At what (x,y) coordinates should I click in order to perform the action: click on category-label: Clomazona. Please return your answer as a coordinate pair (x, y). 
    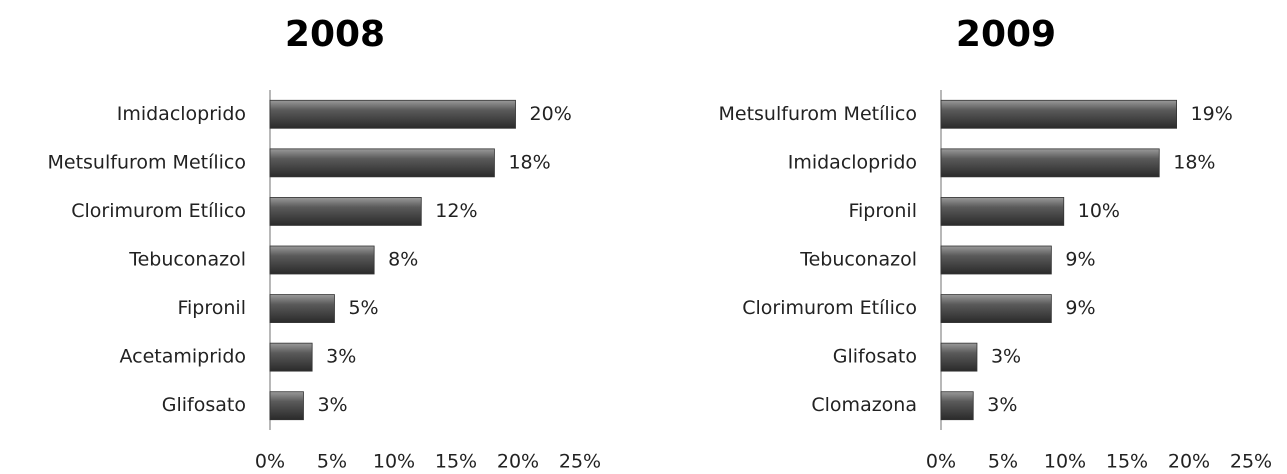
    Looking at the image, I should click on (864, 405).